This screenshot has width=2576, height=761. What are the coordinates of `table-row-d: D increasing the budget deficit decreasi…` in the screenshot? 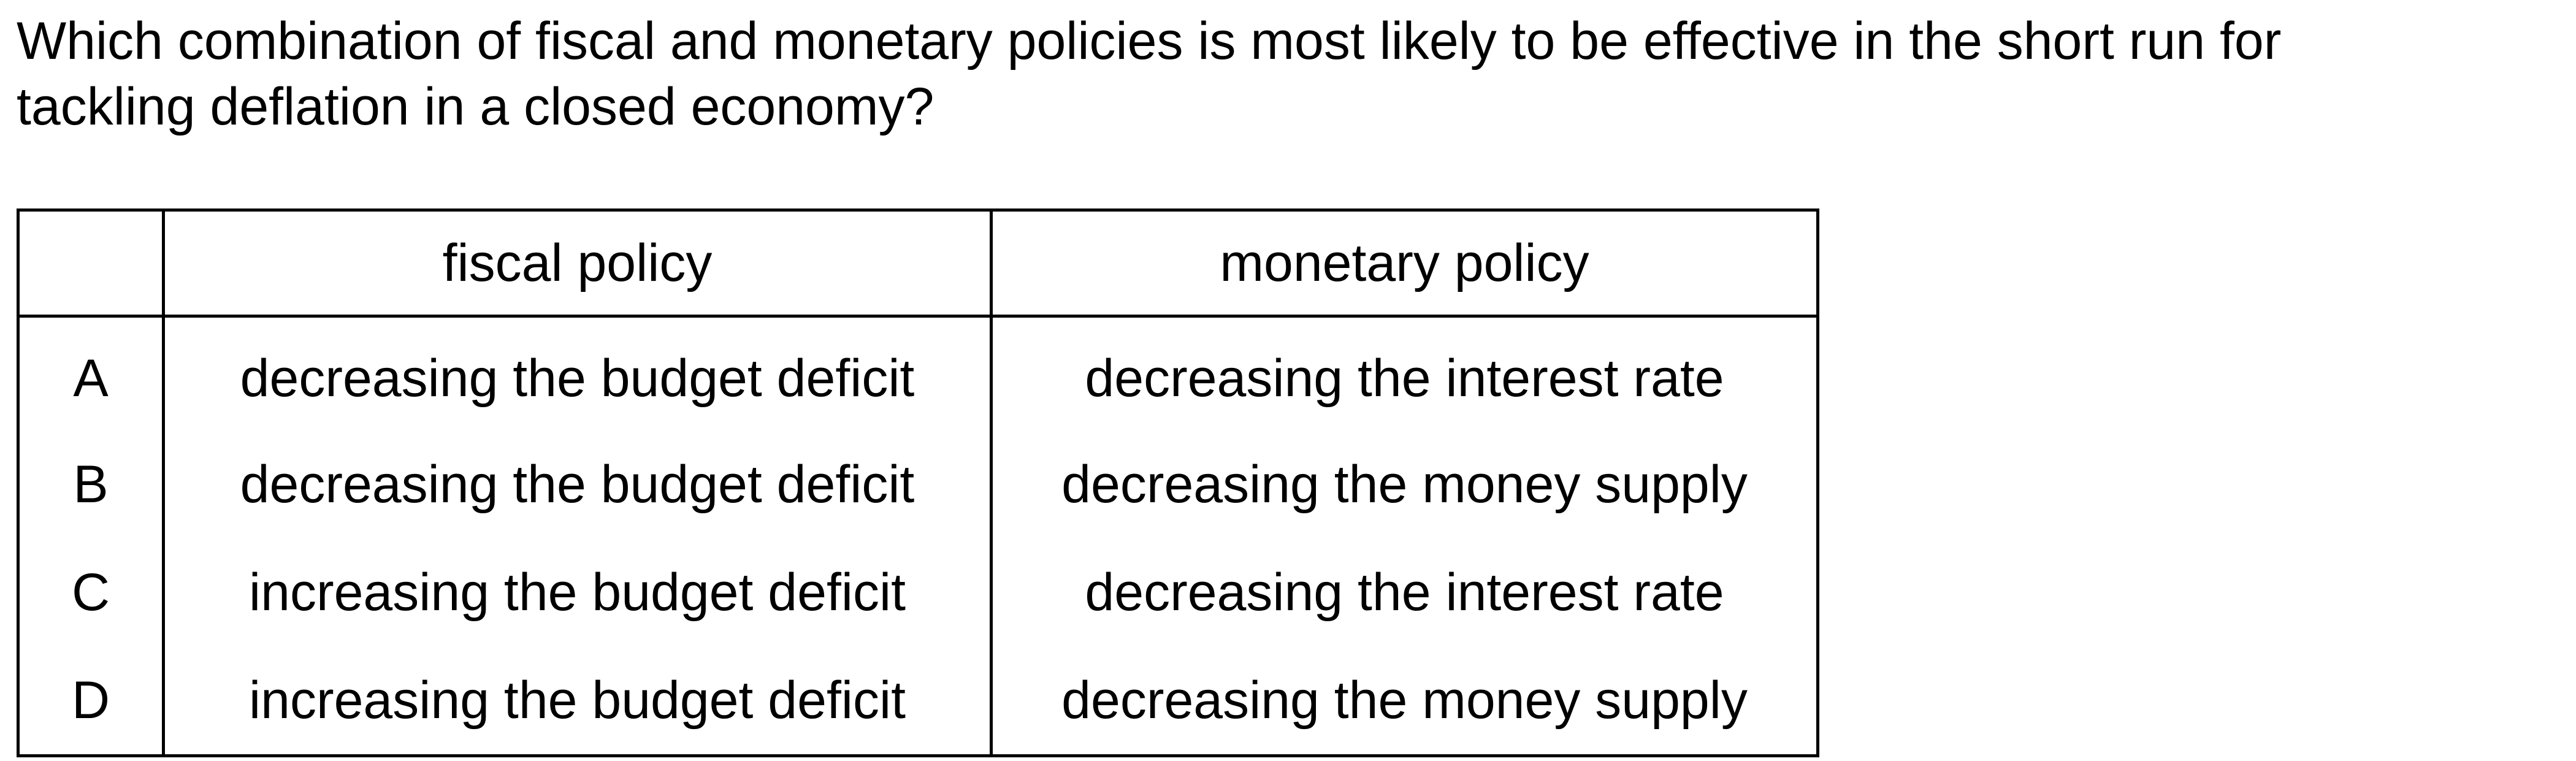 It's located at (918, 701).